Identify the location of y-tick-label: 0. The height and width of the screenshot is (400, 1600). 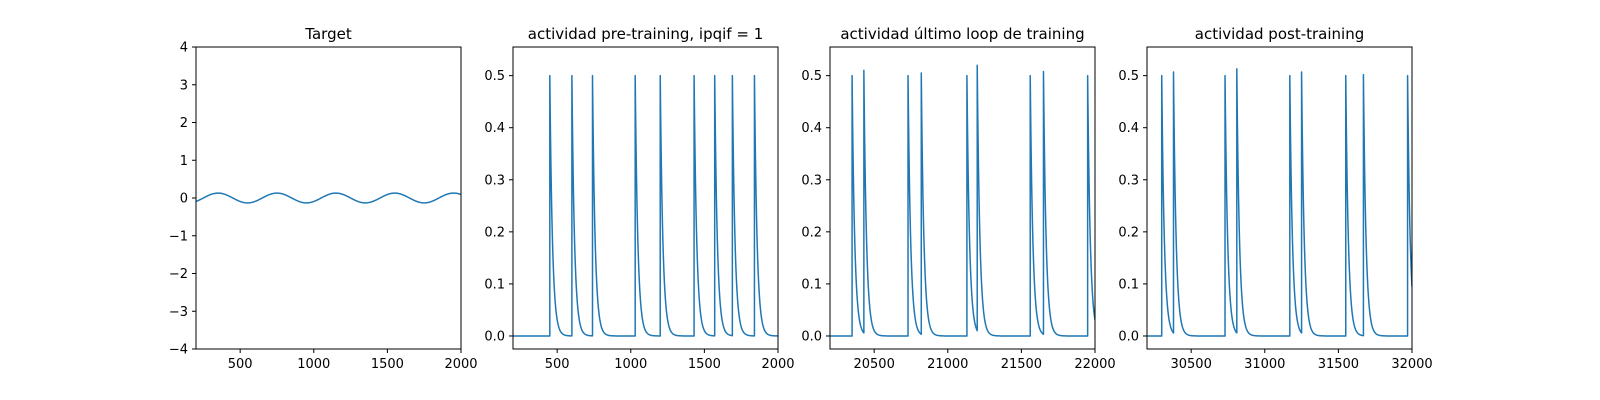
(184, 199).